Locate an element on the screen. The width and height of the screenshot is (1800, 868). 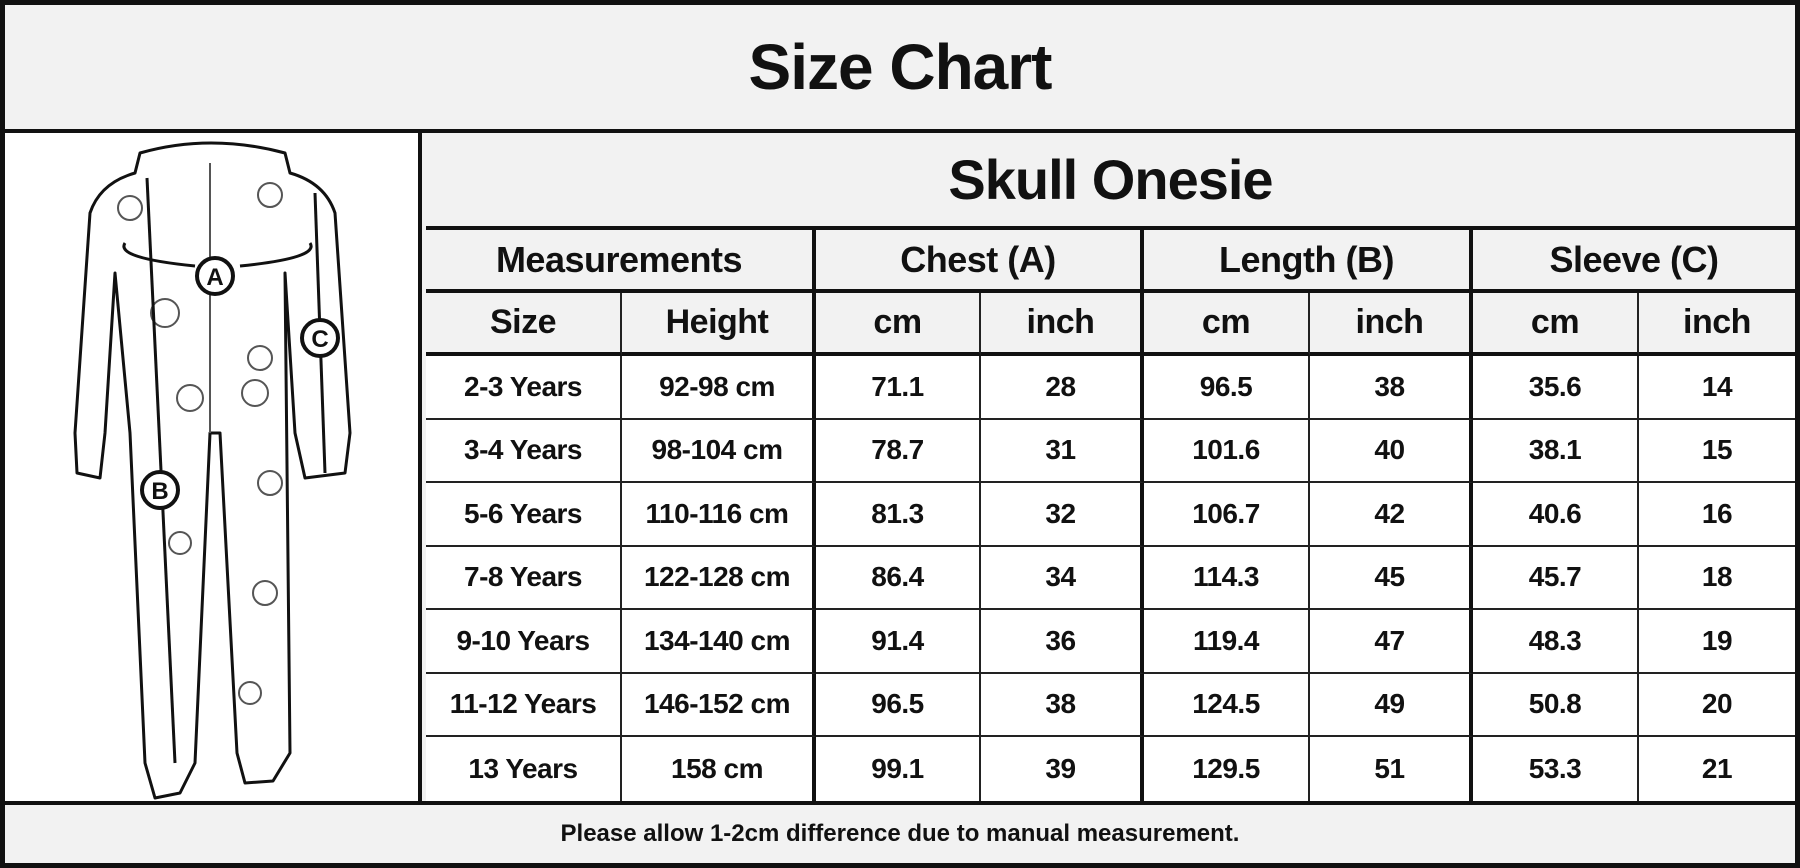
label-c: C is located at coordinates (319, 339).